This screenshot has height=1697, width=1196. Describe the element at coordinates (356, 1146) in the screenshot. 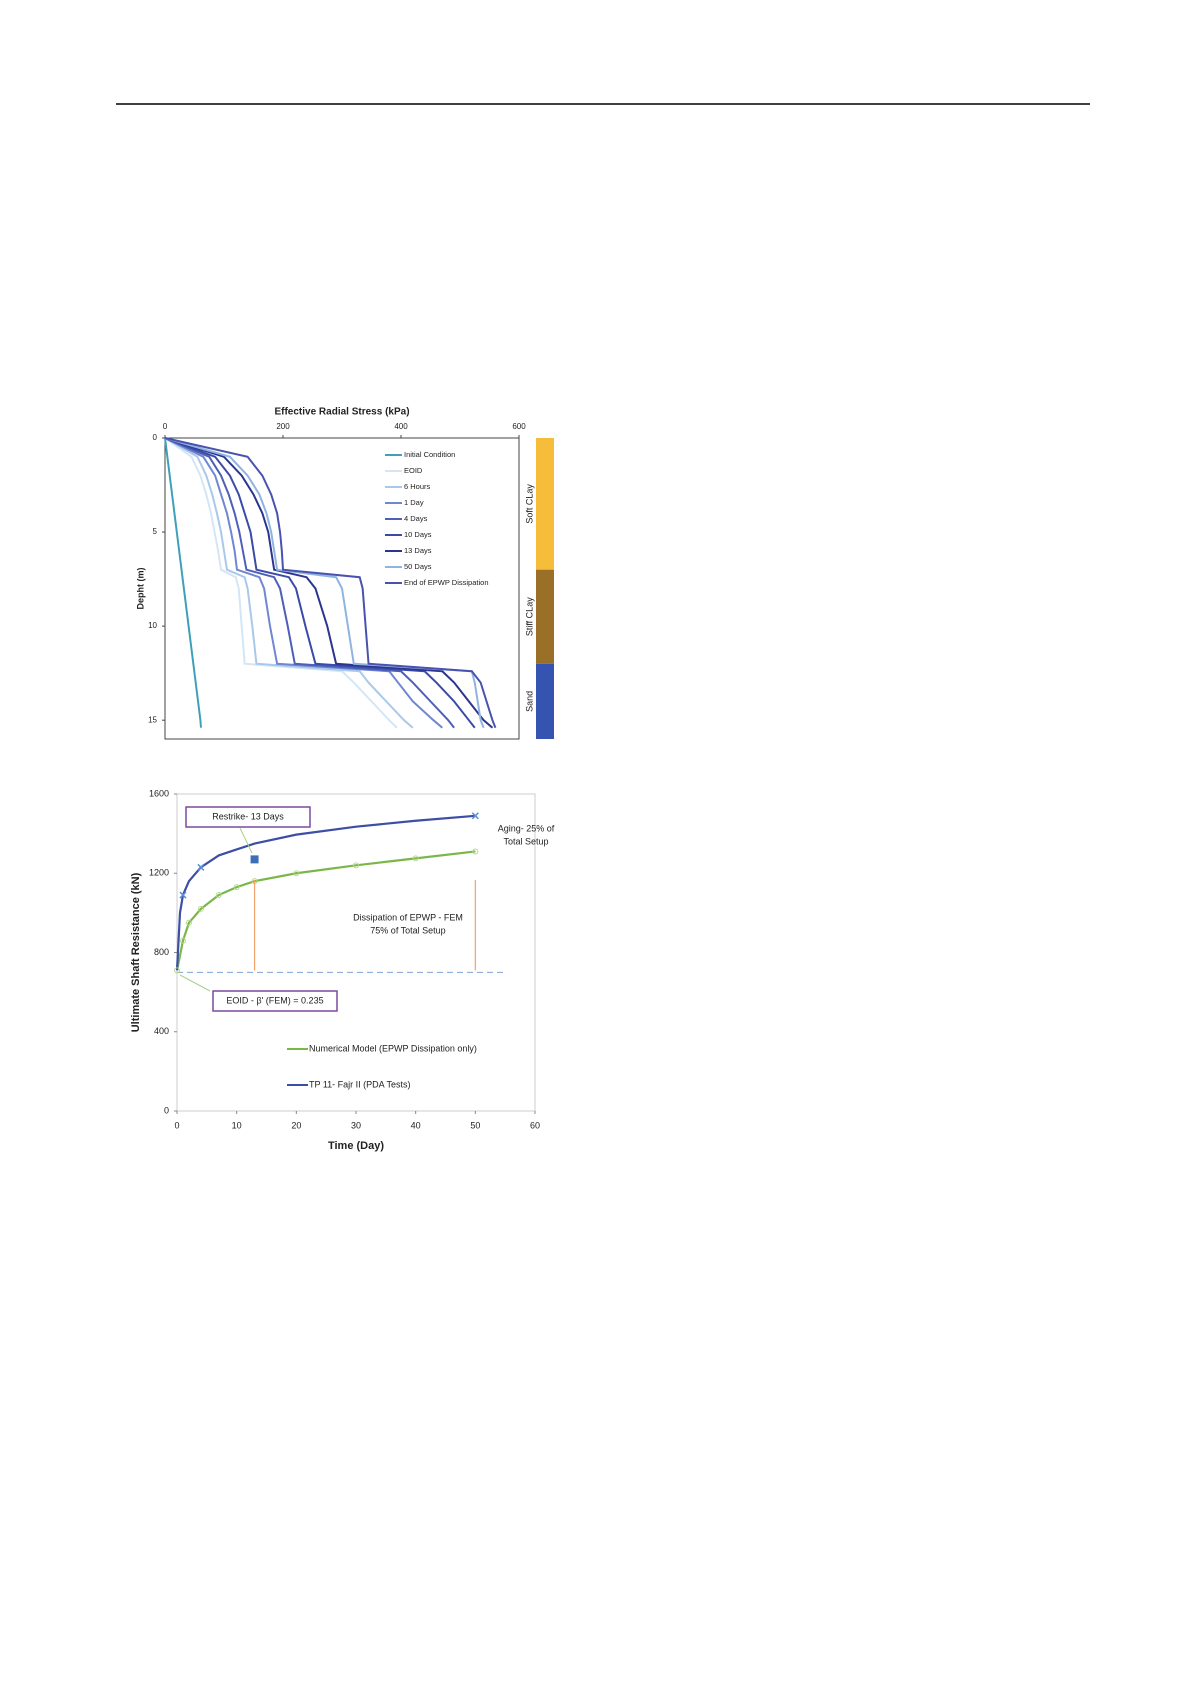

I see `x-axis-title: Time (Day)` at that location.